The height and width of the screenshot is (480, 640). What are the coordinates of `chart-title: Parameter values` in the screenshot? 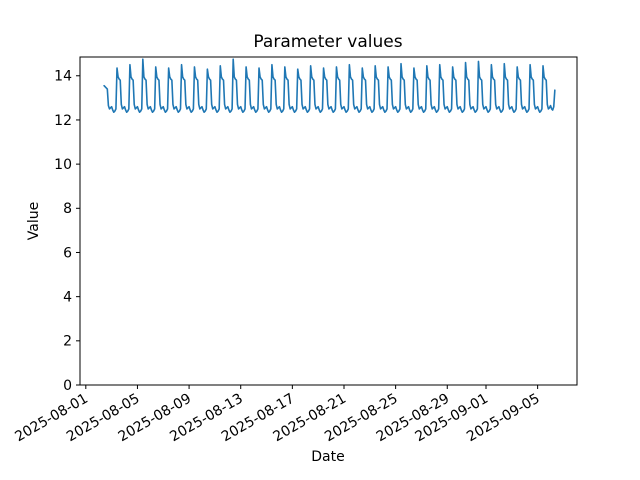 It's located at (327, 42).